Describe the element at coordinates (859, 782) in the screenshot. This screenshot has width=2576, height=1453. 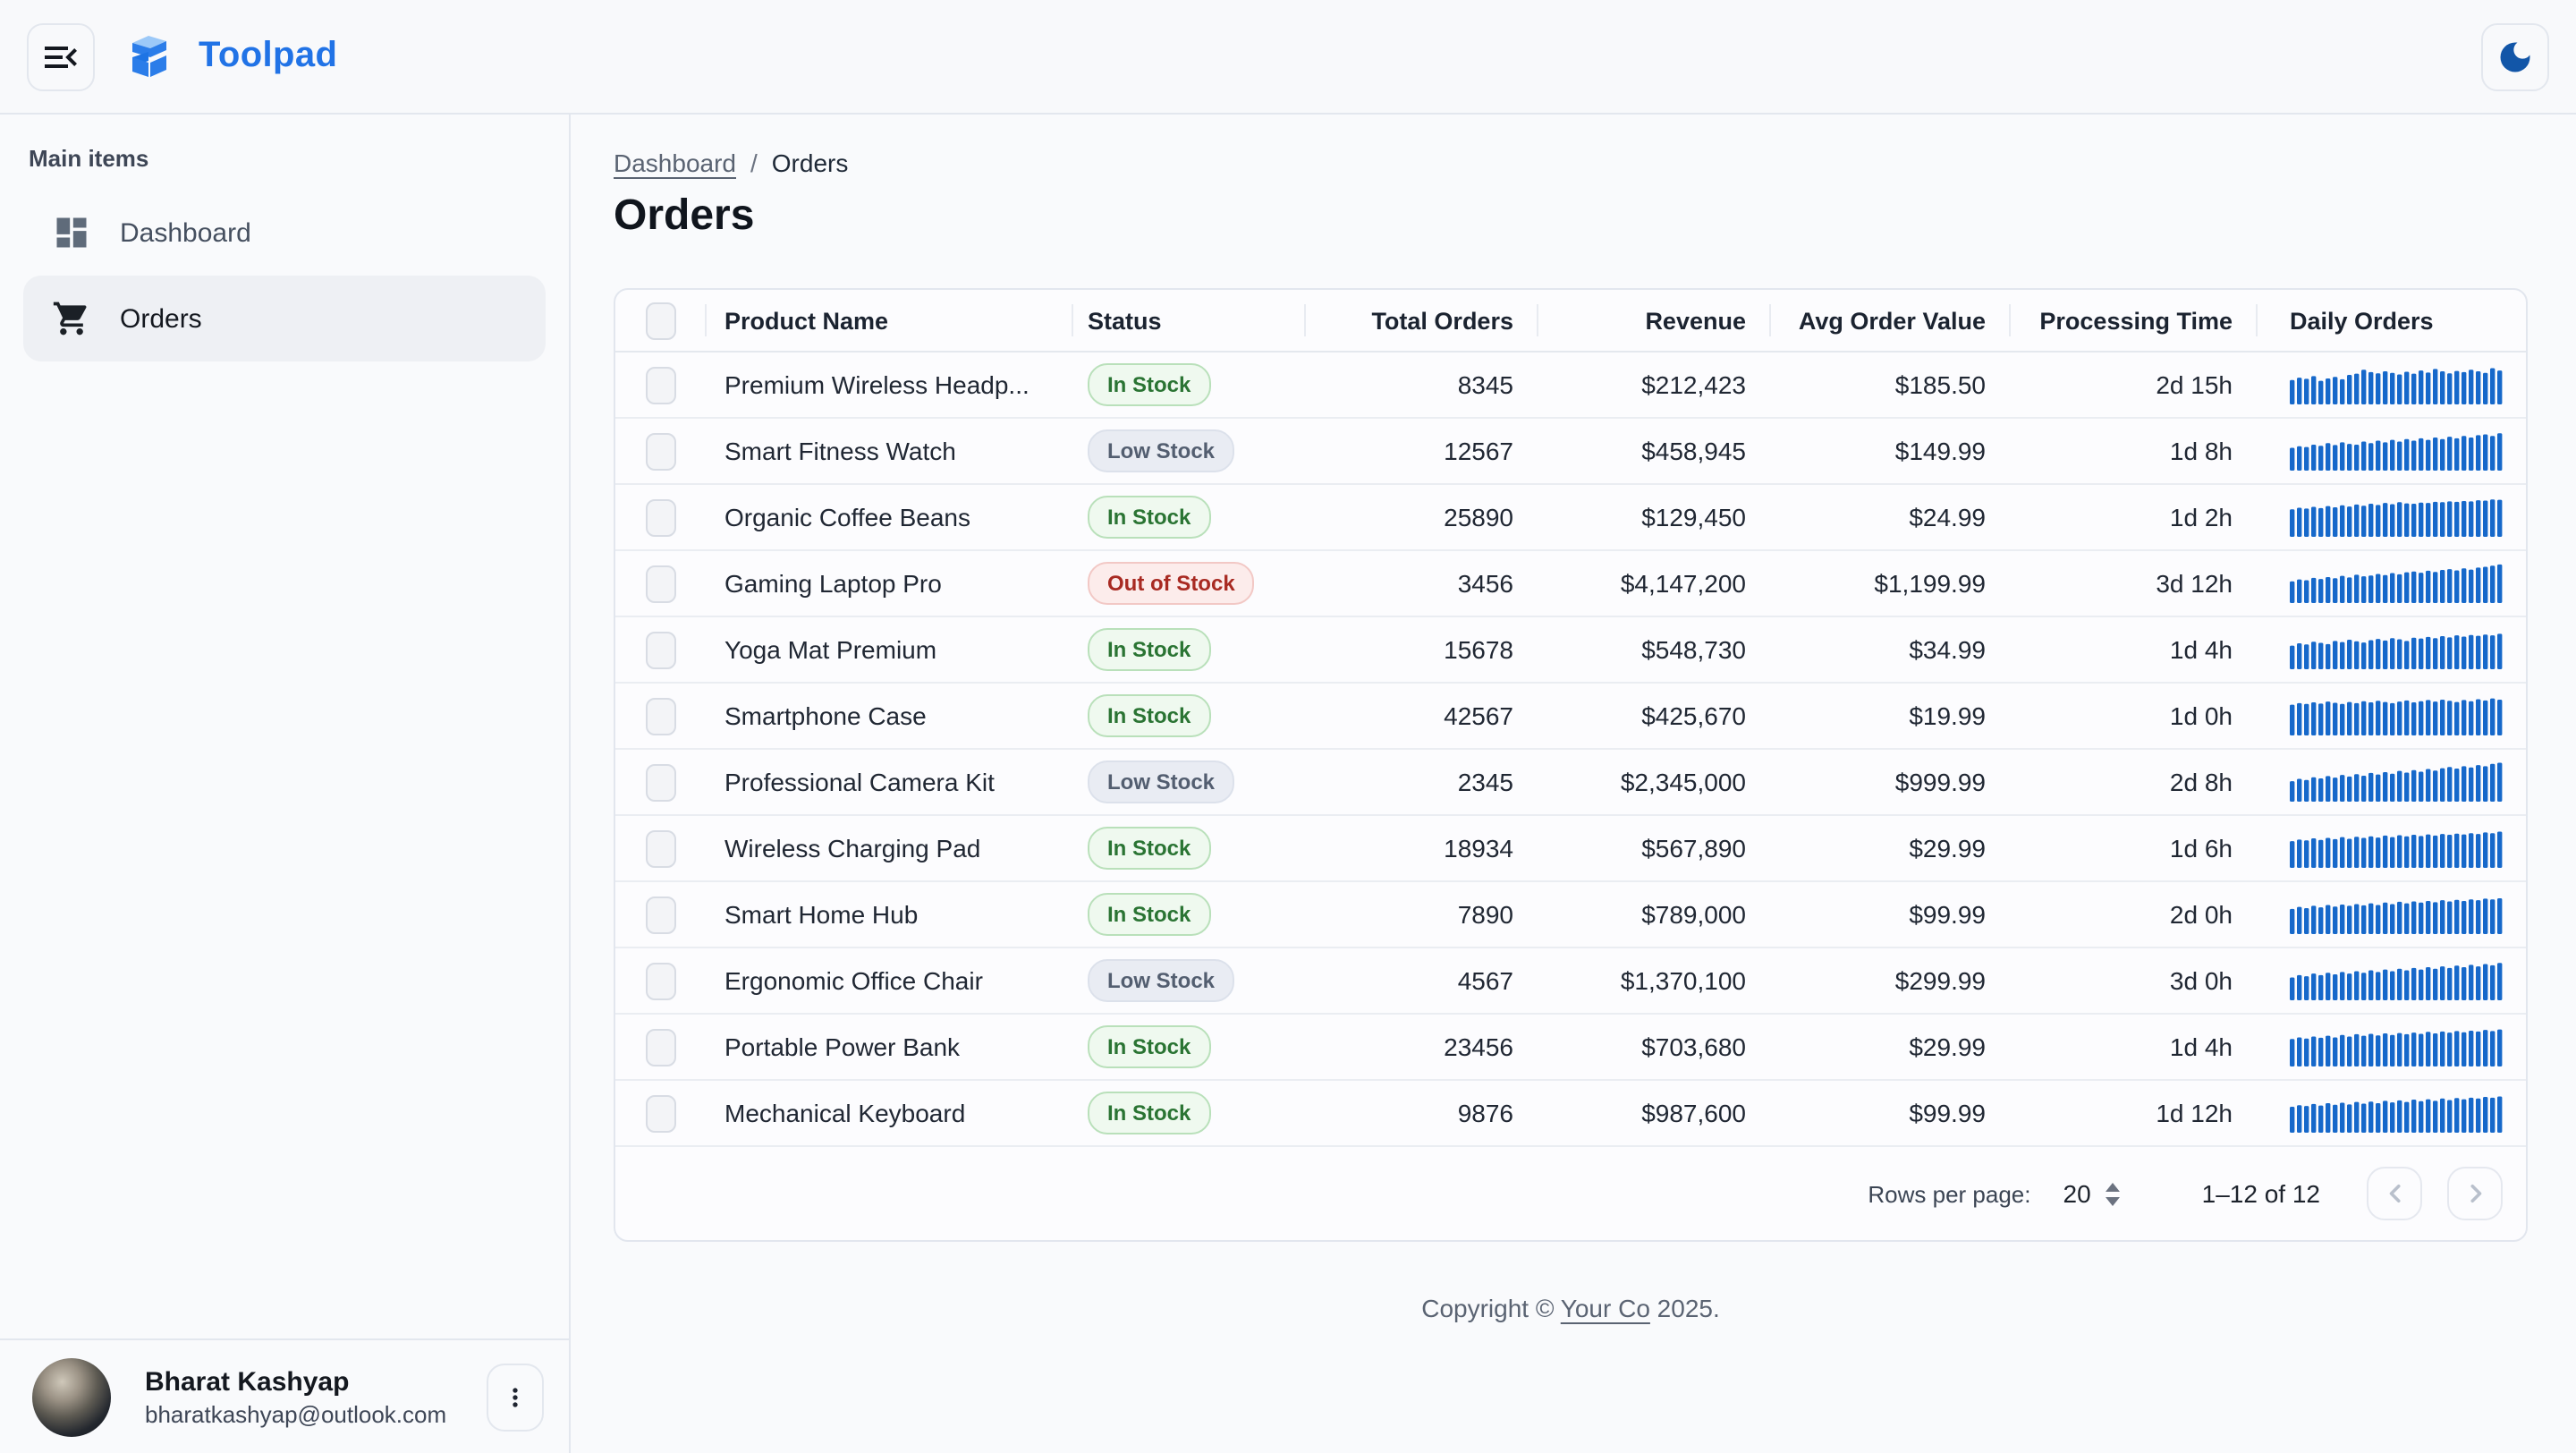
I see `product-name-cell: Professional Camera Kit` at that location.